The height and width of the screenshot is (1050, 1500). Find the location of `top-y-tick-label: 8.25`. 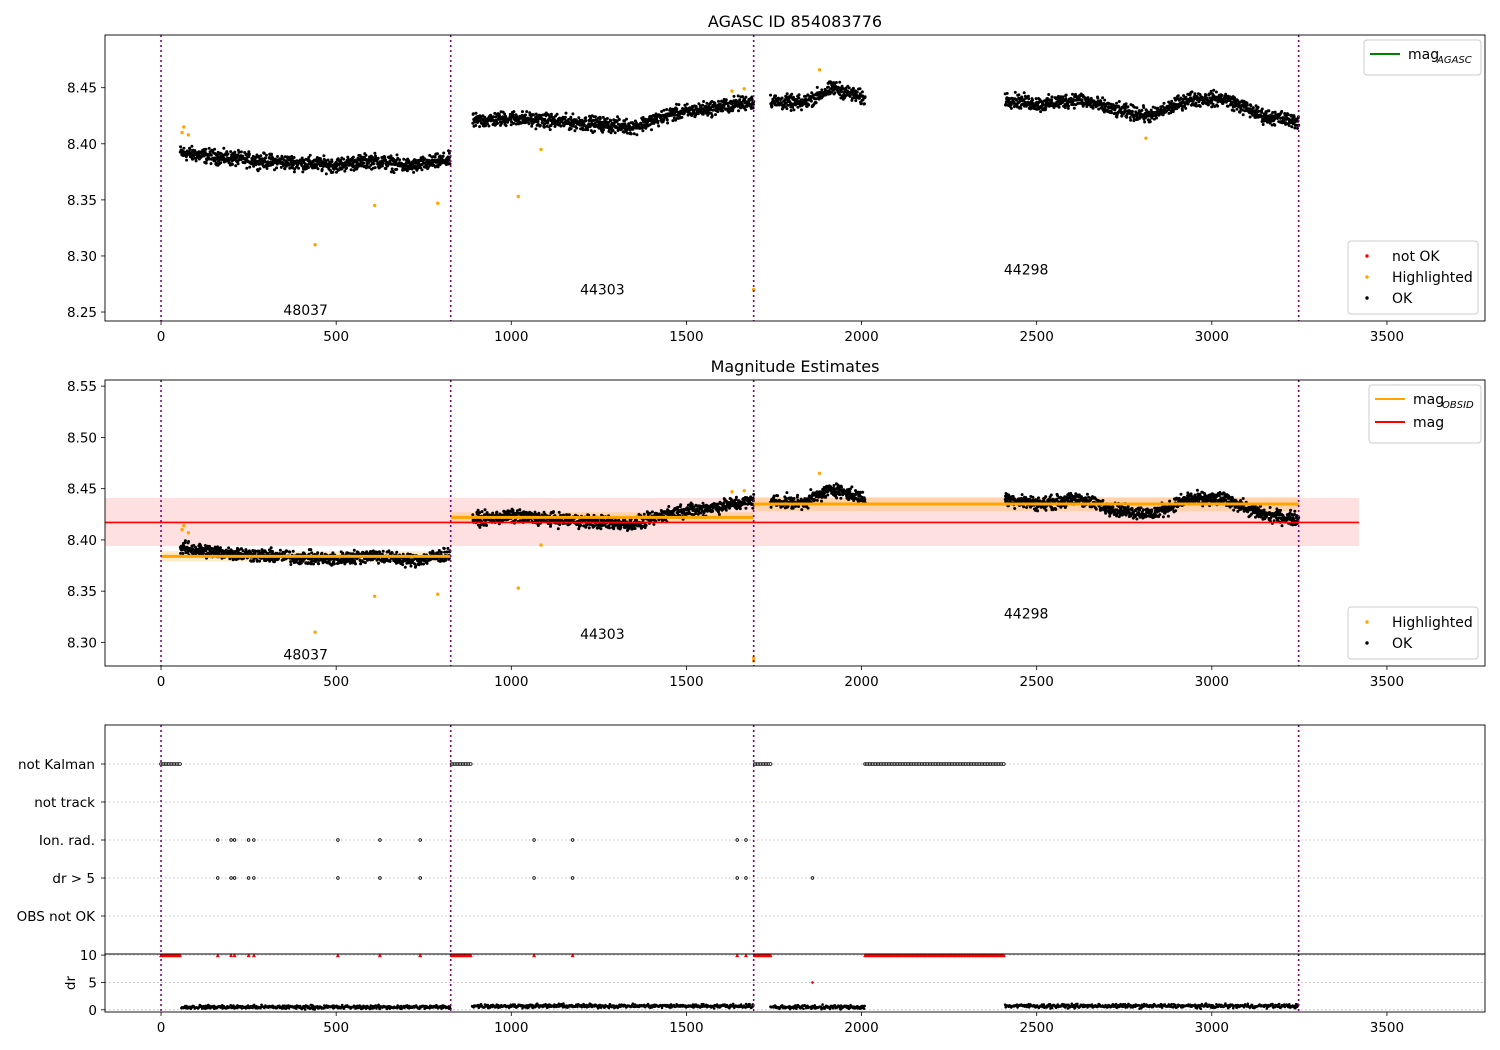

top-y-tick-label: 8.25 is located at coordinates (82, 313).